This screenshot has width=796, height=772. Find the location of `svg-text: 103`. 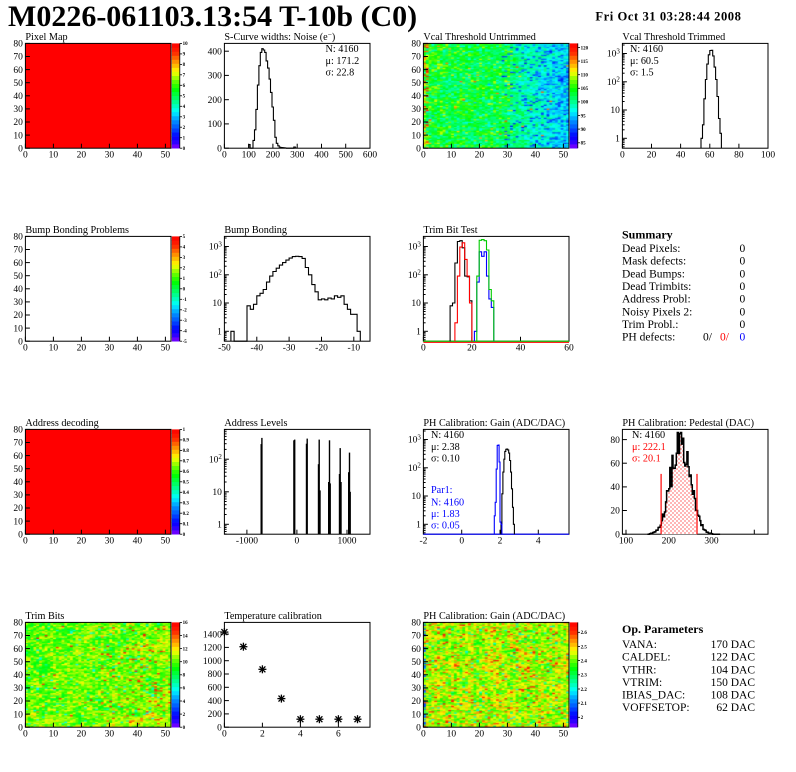

svg-text: 103 is located at coordinates (216, 246).